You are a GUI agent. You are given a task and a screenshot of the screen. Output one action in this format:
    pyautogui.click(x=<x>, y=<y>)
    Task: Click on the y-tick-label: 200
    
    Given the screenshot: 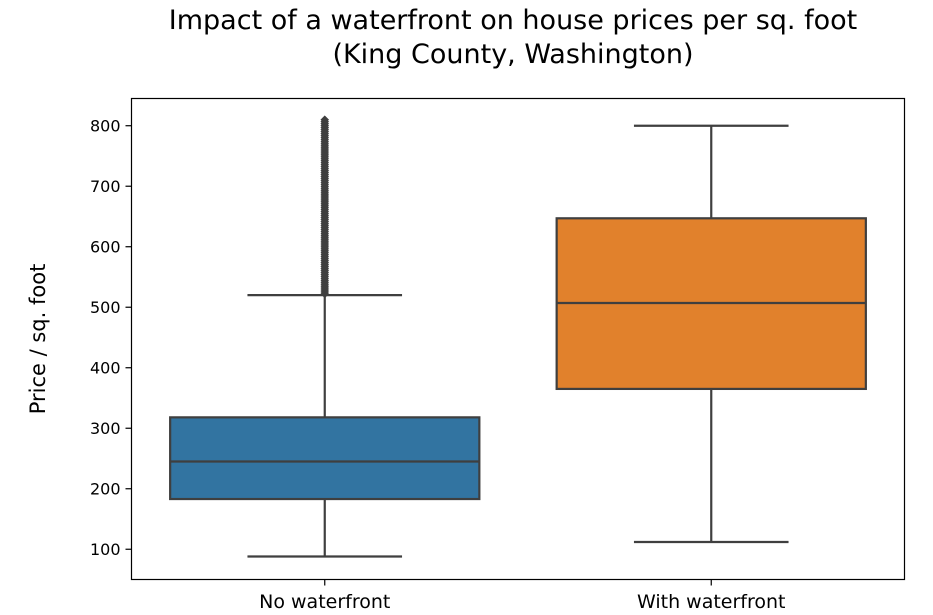 What is the action you would take?
    pyautogui.click(x=105, y=489)
    